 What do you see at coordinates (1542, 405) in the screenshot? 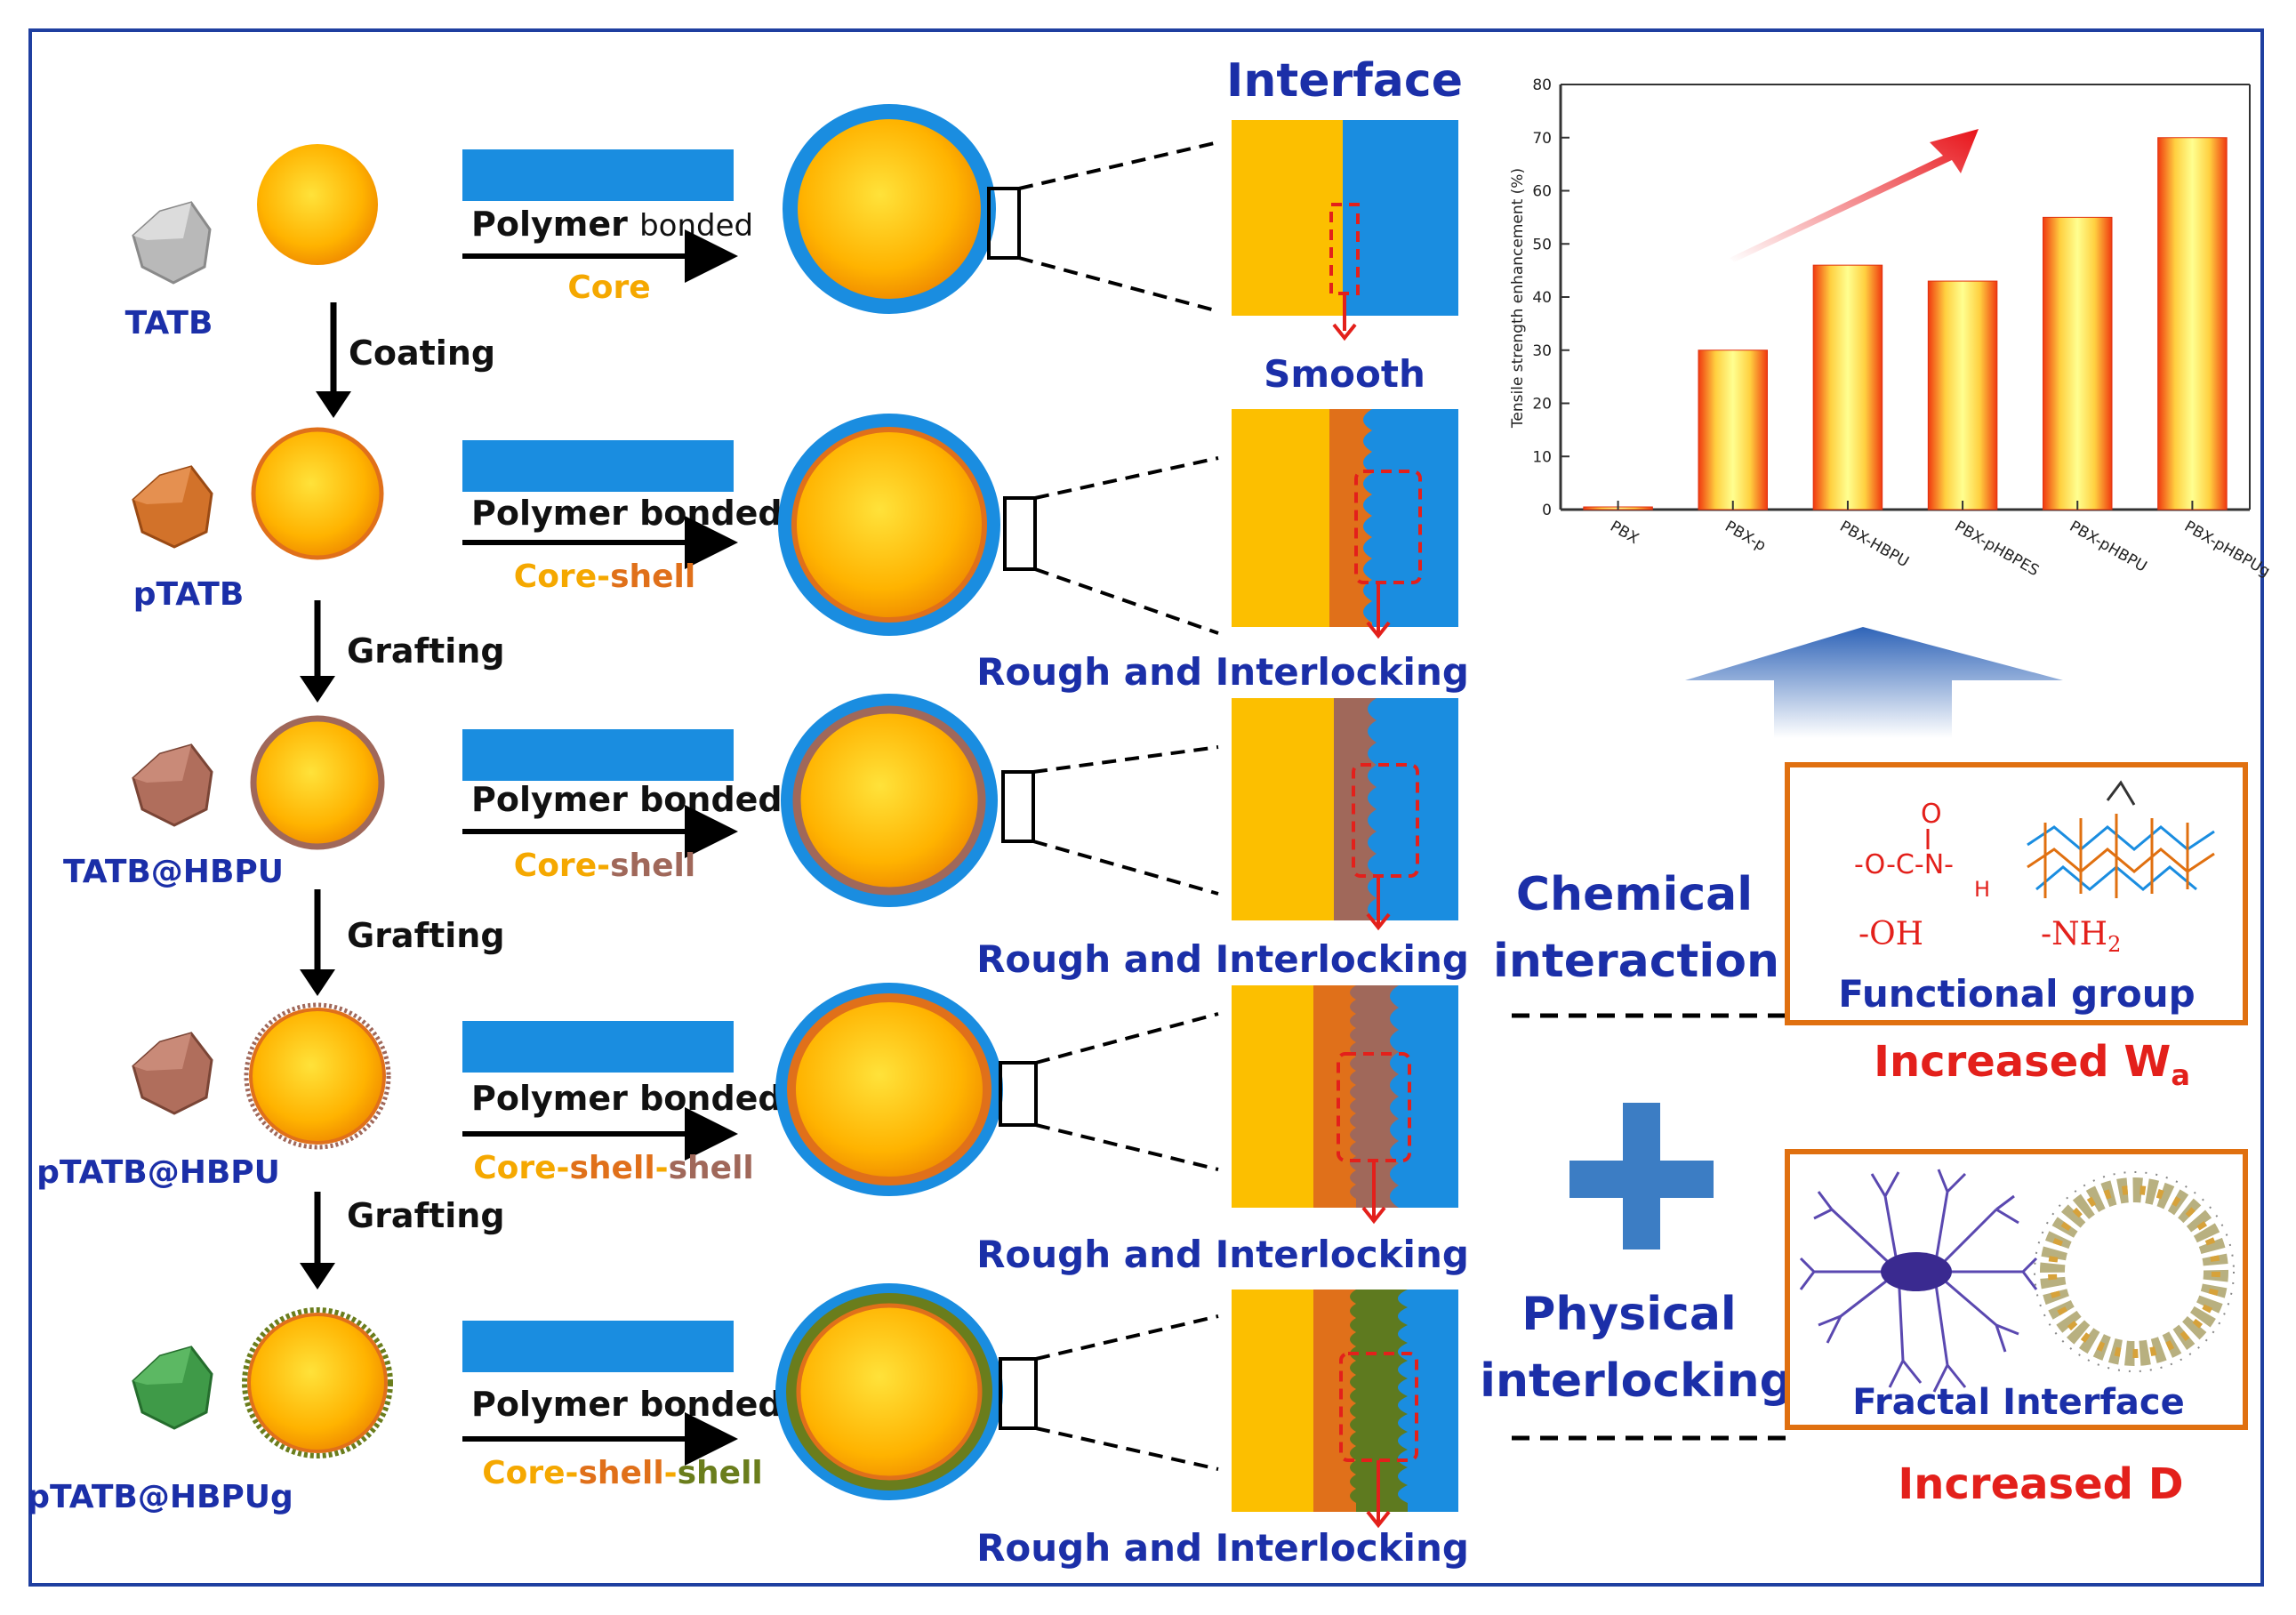
I see `y-tick-label: 20` at bounding box center [1542, 405].